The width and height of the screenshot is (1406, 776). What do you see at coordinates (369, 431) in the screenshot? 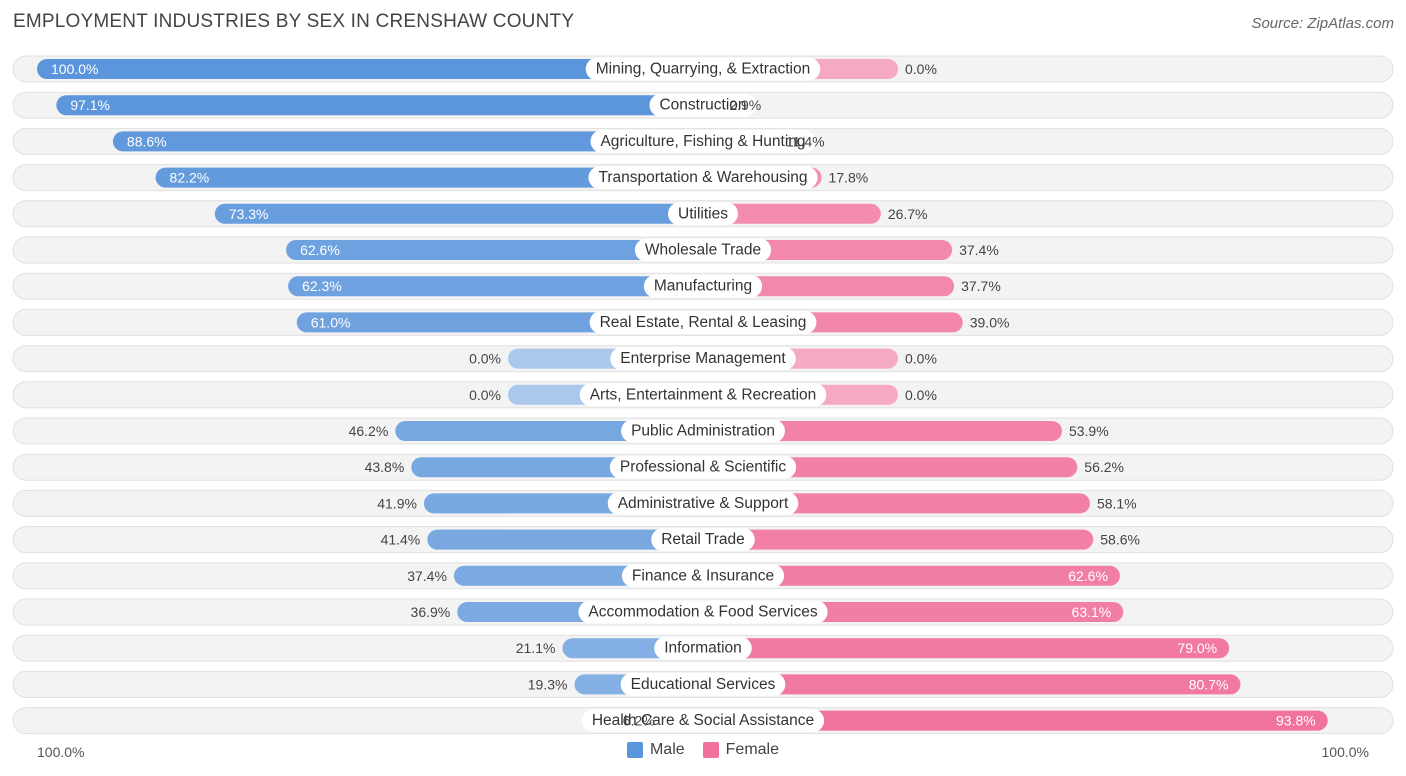
I see `male-value-label: 46.2%` at bounding box center [369, 431].